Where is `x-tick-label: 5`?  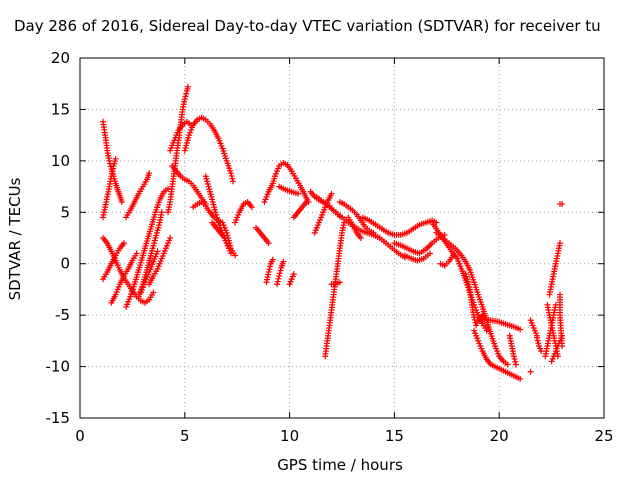
x-tick-label: 5 is located at coordinates (185, 436).